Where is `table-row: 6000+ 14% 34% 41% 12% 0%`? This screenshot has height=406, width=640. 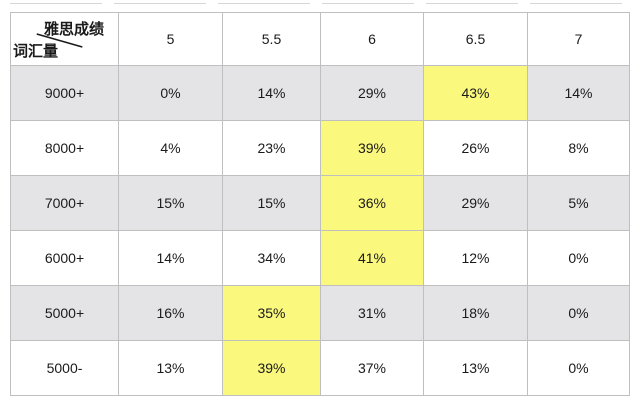
table-row: 6000+ 14% 34% 41% 12% 0% is located at coordinates (320, 258).